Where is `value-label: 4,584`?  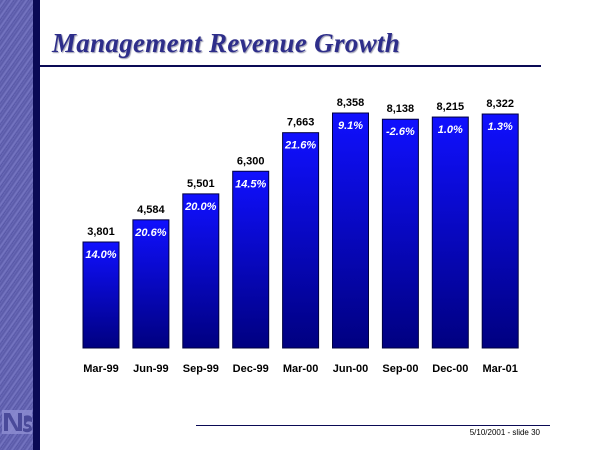
value-label: 4,584 is located at coordinates (151, 210).